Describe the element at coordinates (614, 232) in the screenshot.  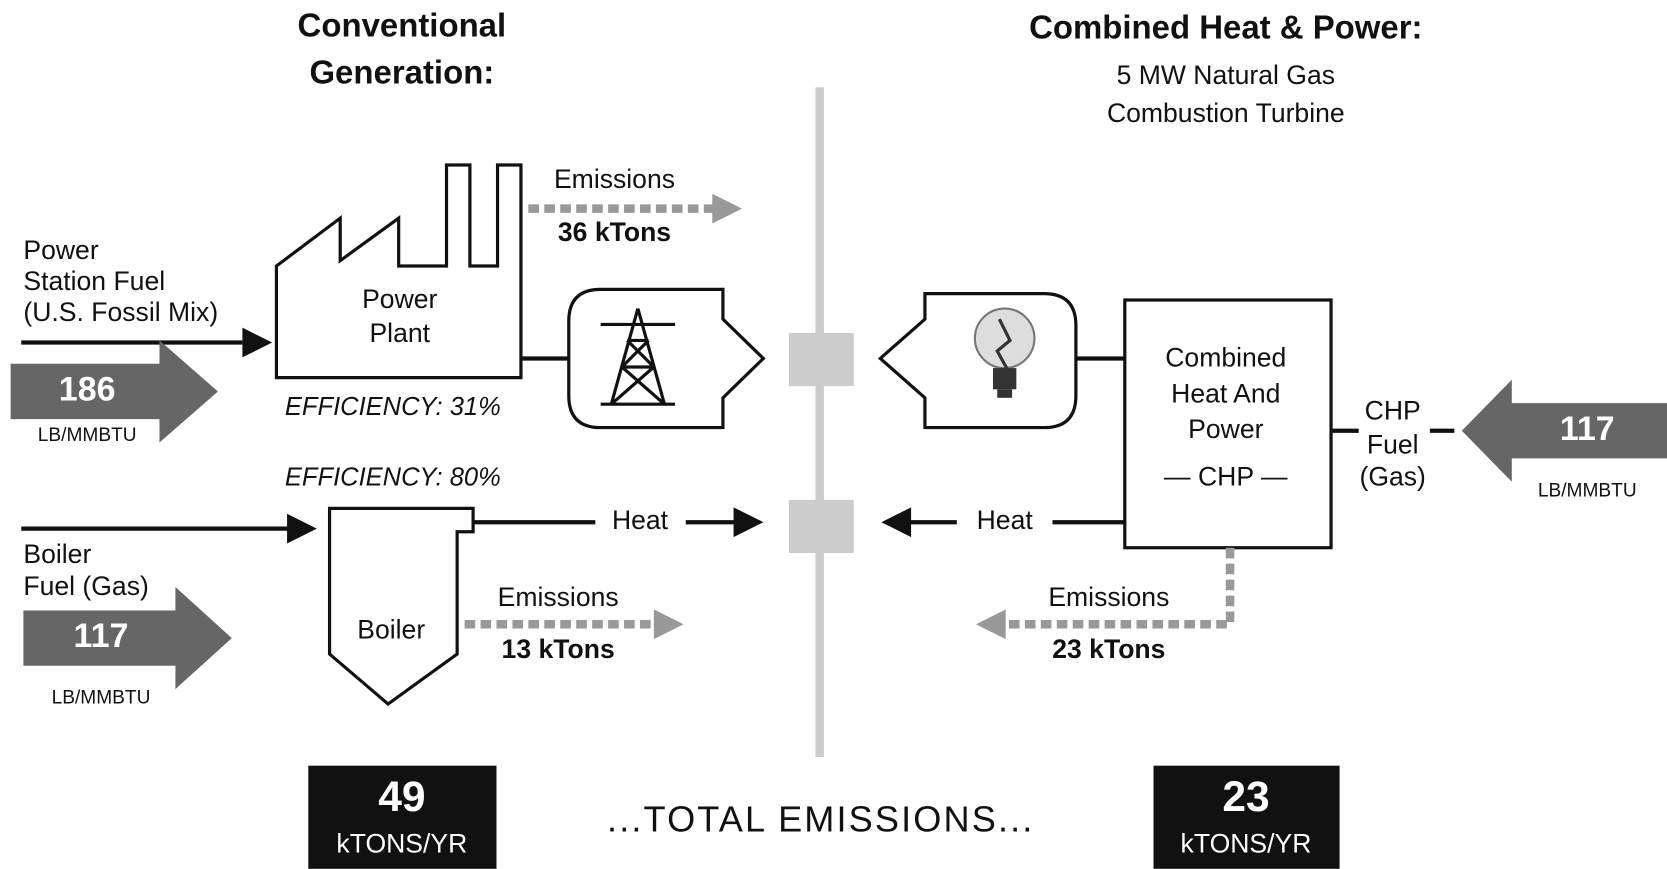
I see `emissions-value: 36 kTons` at that location.